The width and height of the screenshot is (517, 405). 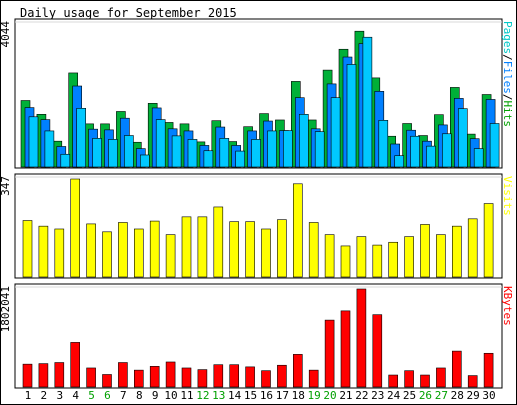 I want to click on x-tick-label-day-27: 27, so click(x=441, y=395).